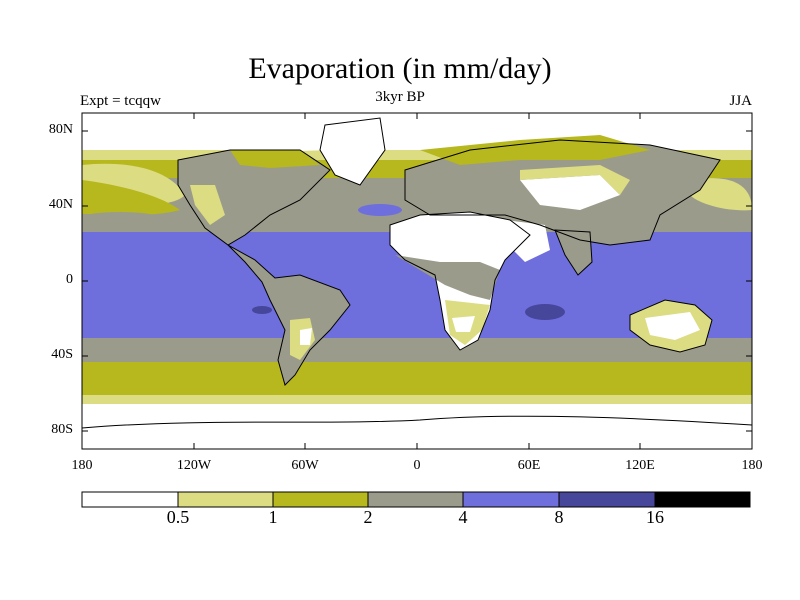 Image resolution: width=800 pixels, height=600 pixels. I want to click on y-tick-label: 40S, so click(62, 354).